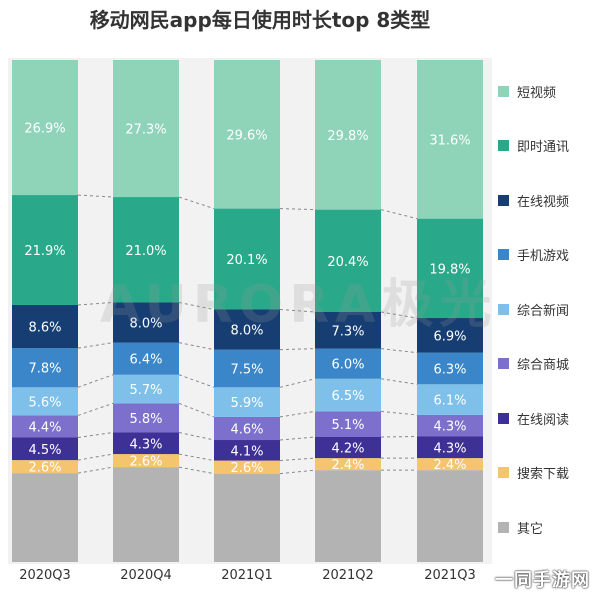  What do you see at coordinates (348, 575) in the screenshot?
I see `category-label: 2021Q2` at bounding box center [348, 575].